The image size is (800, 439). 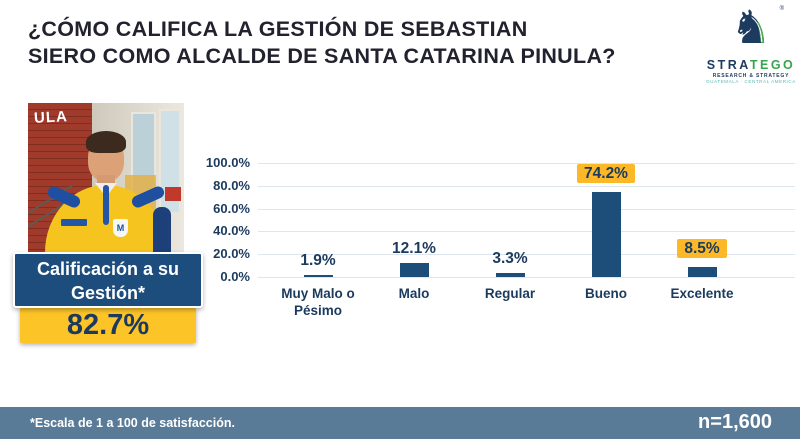 I want to click on jacket-name-label, so click(x=74, y=222).